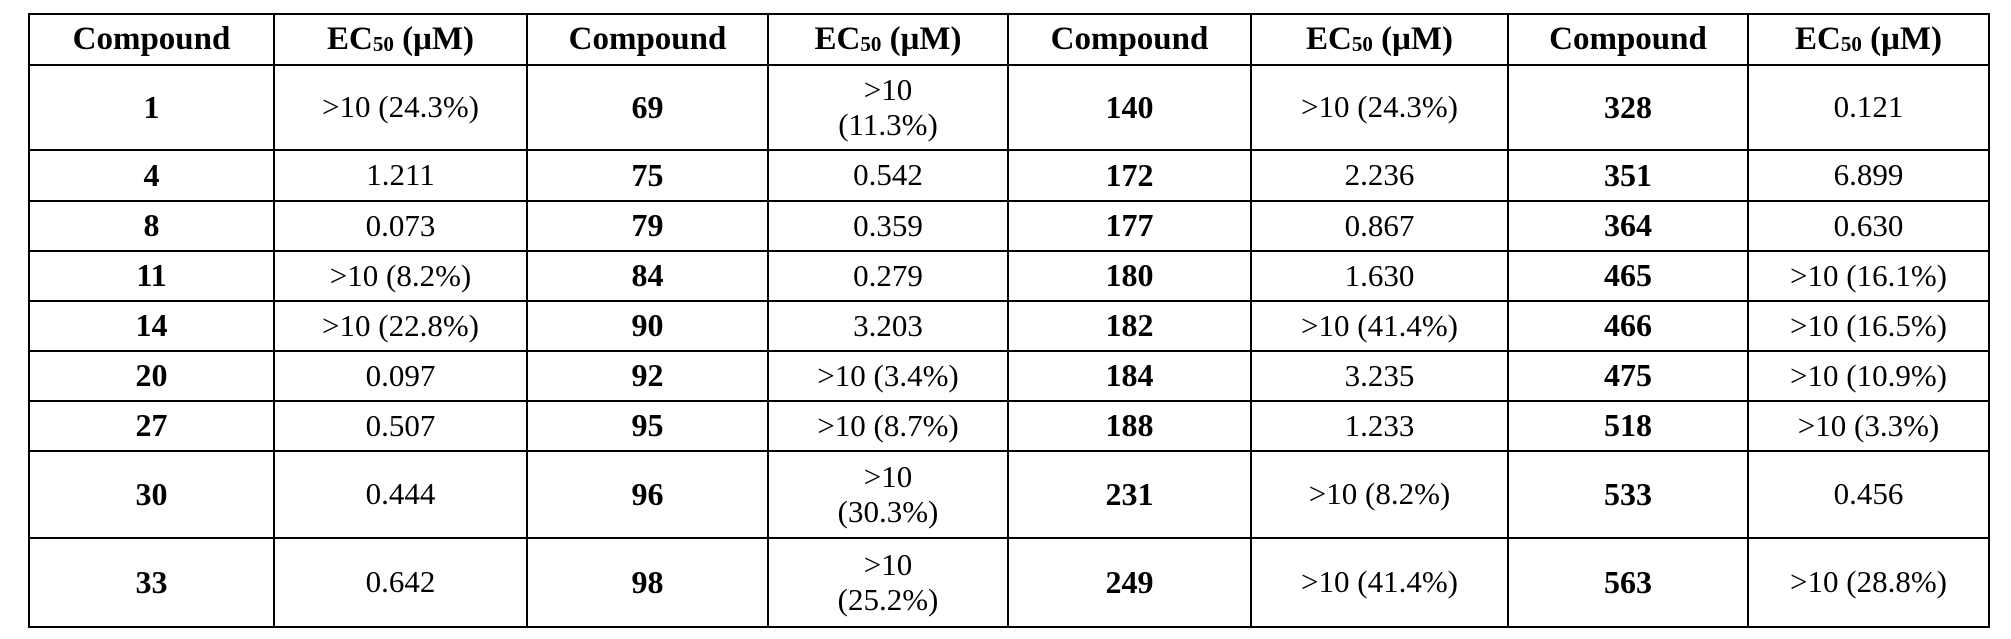 This screenshot has height=639, width=2011. What do you see at coordinates (1868, 276) in the screenshot?
I see `ec50-cell: >10 (16.1%)` at bounding box center [1868, 276].